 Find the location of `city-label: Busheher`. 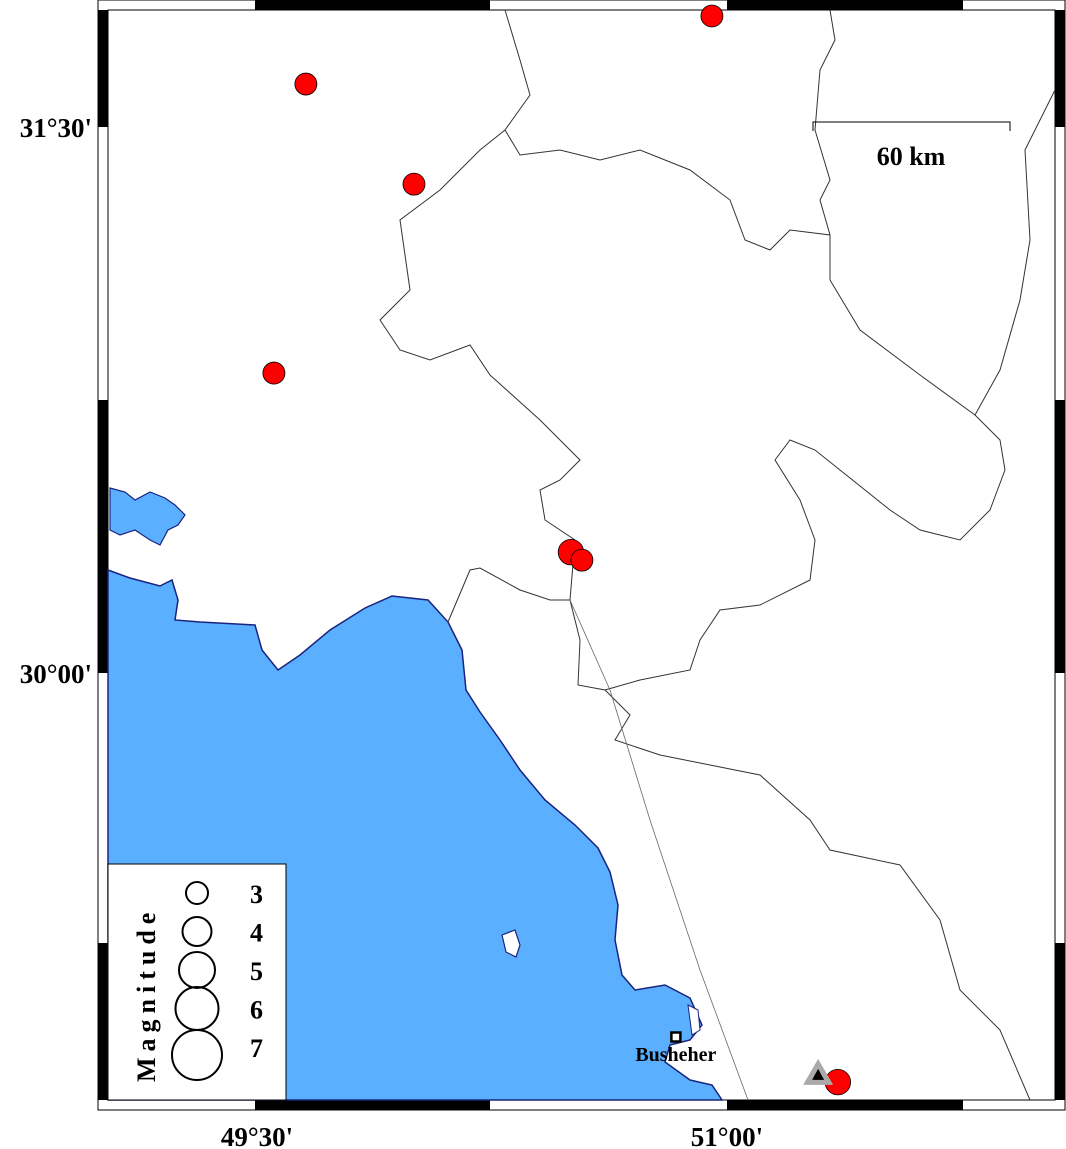

city-label: Busheher is located at coordinates (675, 1055).